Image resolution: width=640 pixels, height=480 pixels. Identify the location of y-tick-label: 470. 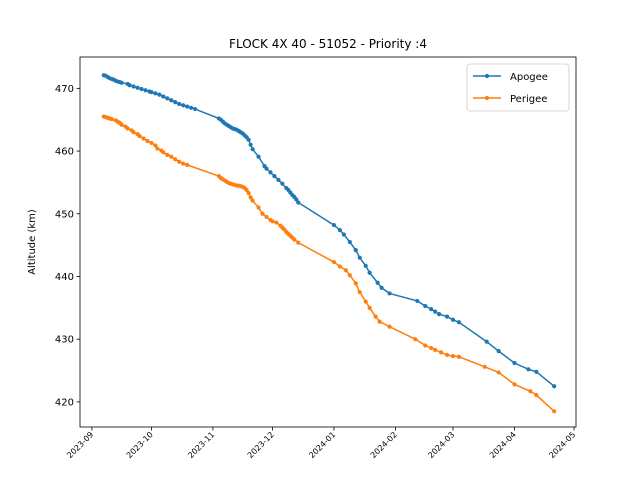
(64, 89).